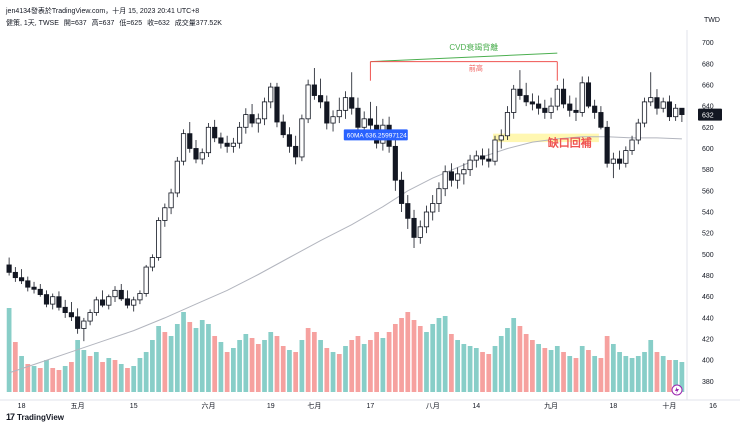  I want to click on last-price-label: 632, so click(708, 116).